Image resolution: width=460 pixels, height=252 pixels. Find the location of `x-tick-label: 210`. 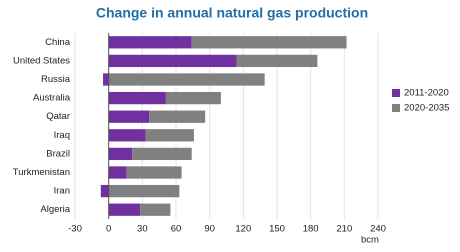

x-tick-label: 210 is located at coordinates (344, 229).